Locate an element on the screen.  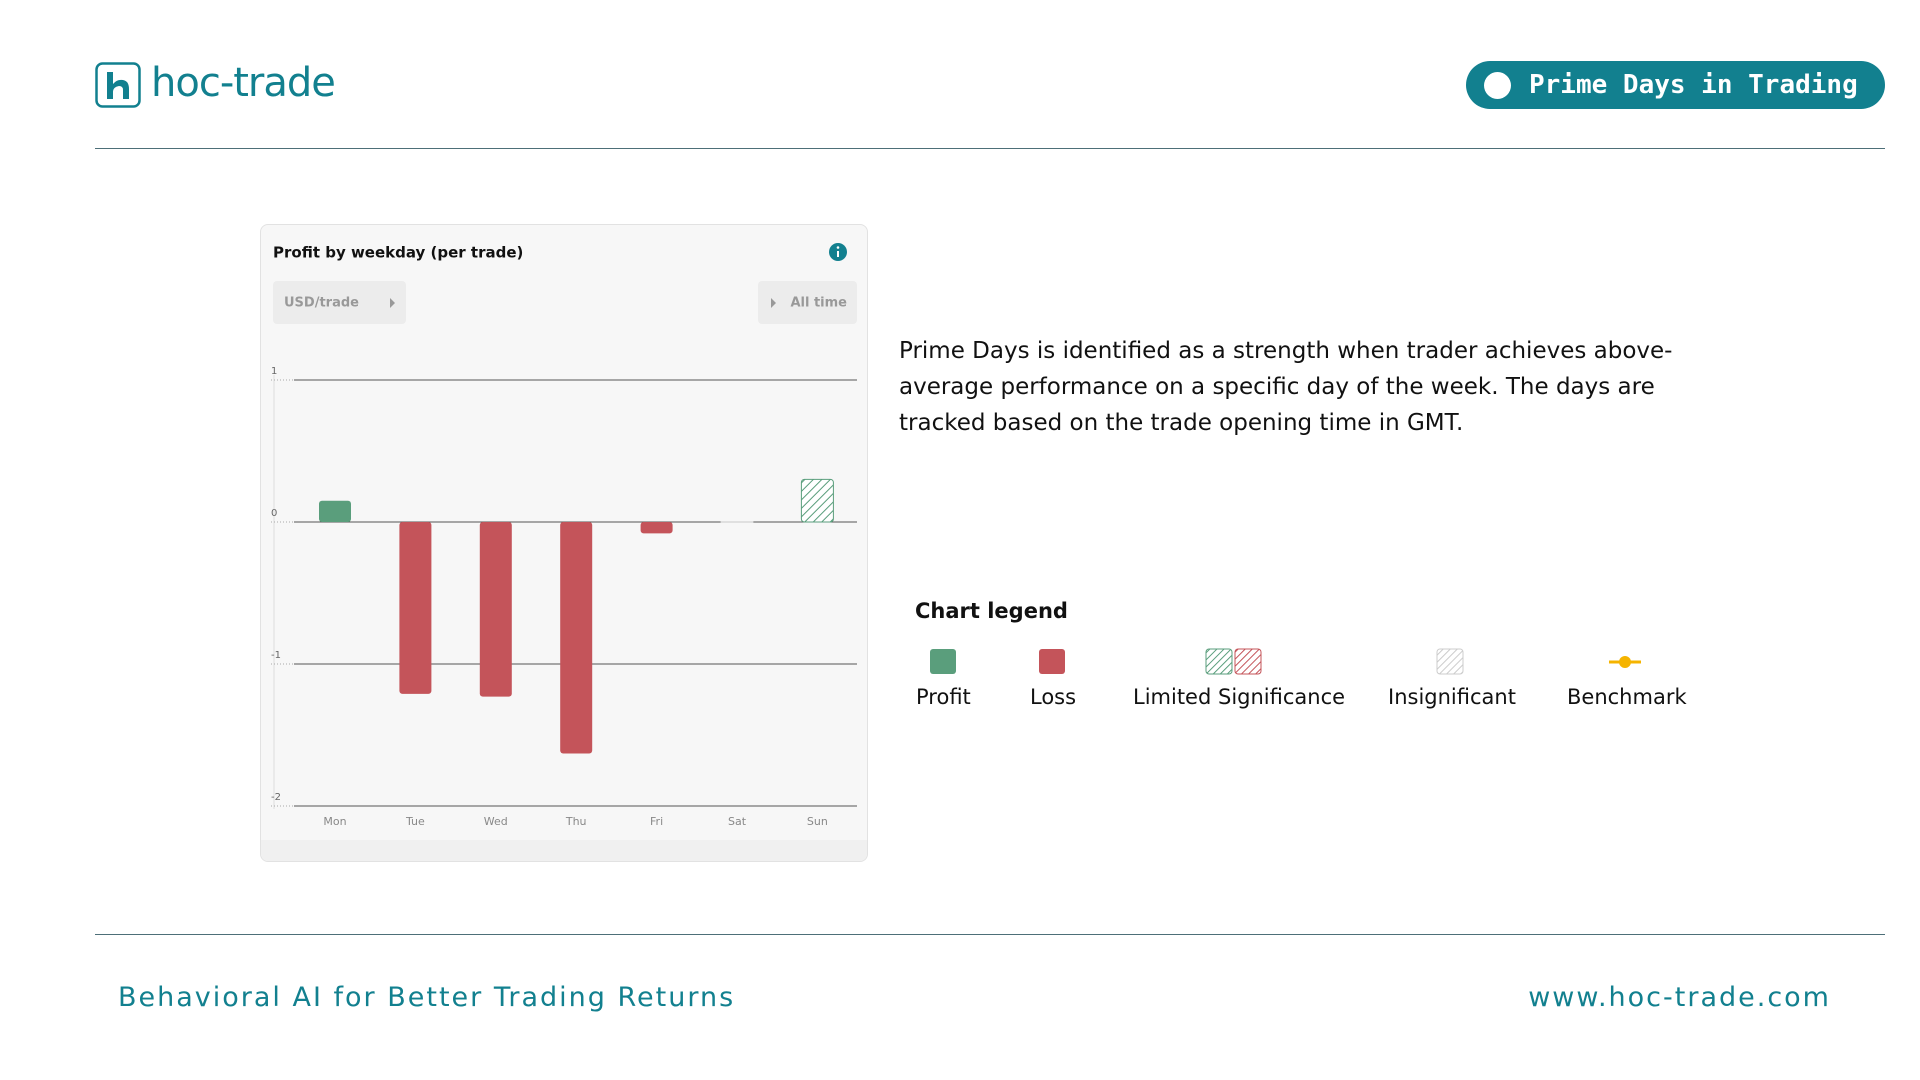
x-tick-label: Thu is located at coordinates (576, 821).